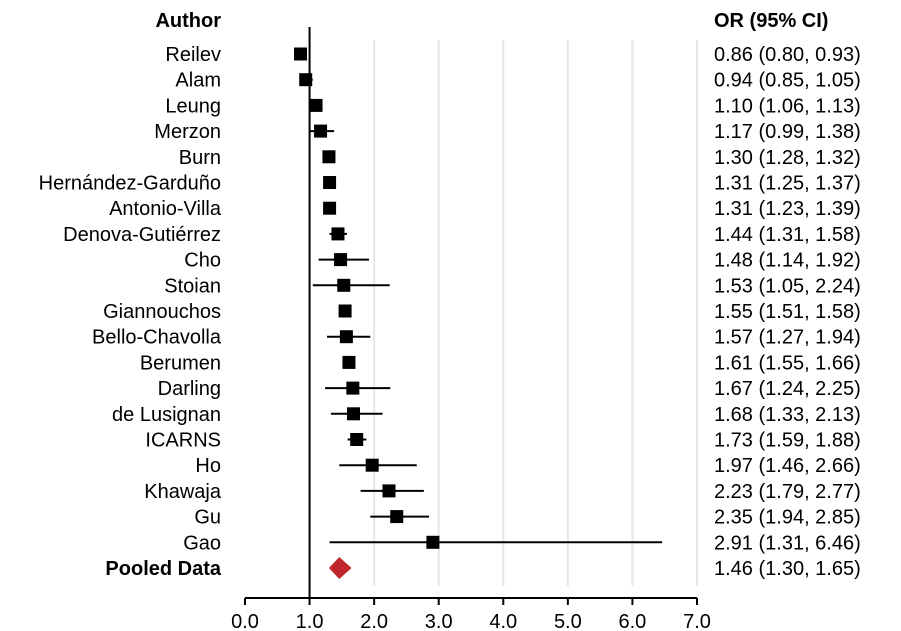  I want to click on or-ci-value: 1.61 (1.55, 1.66), so click(787, 363).